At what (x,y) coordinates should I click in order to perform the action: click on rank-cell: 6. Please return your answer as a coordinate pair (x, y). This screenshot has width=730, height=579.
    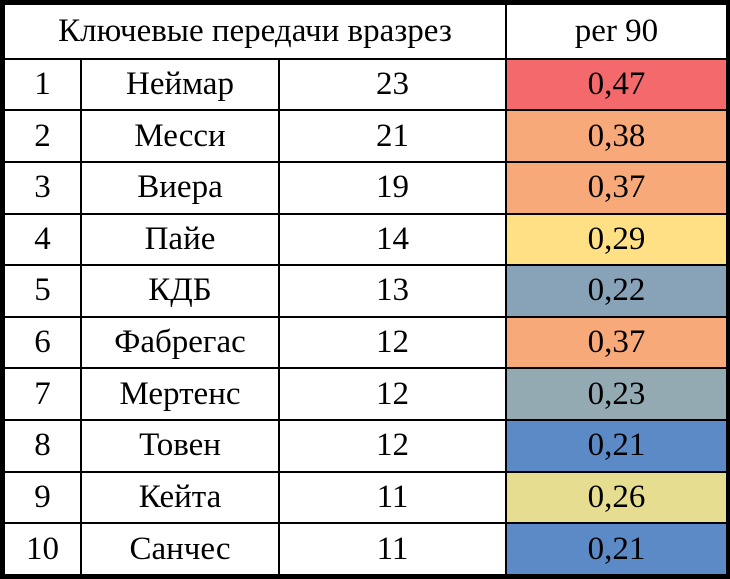
    Looking at the image, I should click on (42, 342).